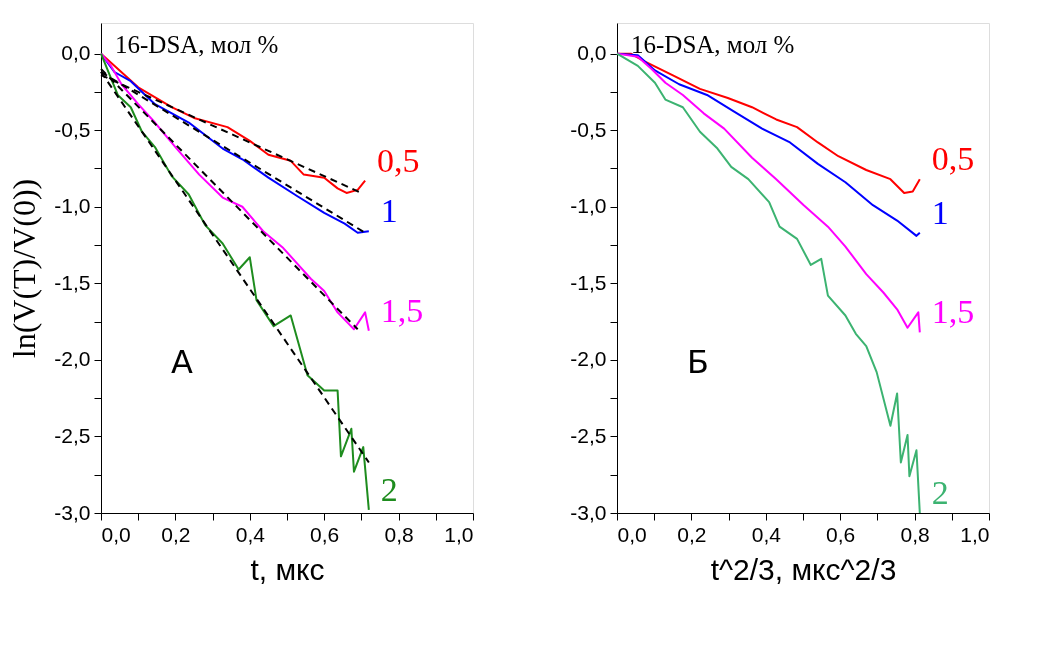 The height and width of the screenshot is (671, 1063). I want to click on annotation: Б, so click(698, 362).